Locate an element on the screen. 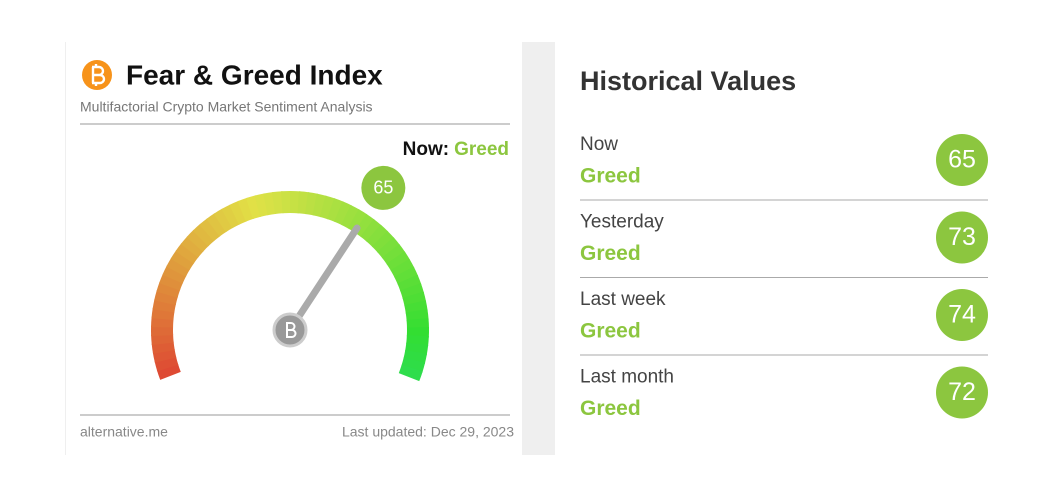  value-badge-label: 65 is located at coordinates (962, 160).